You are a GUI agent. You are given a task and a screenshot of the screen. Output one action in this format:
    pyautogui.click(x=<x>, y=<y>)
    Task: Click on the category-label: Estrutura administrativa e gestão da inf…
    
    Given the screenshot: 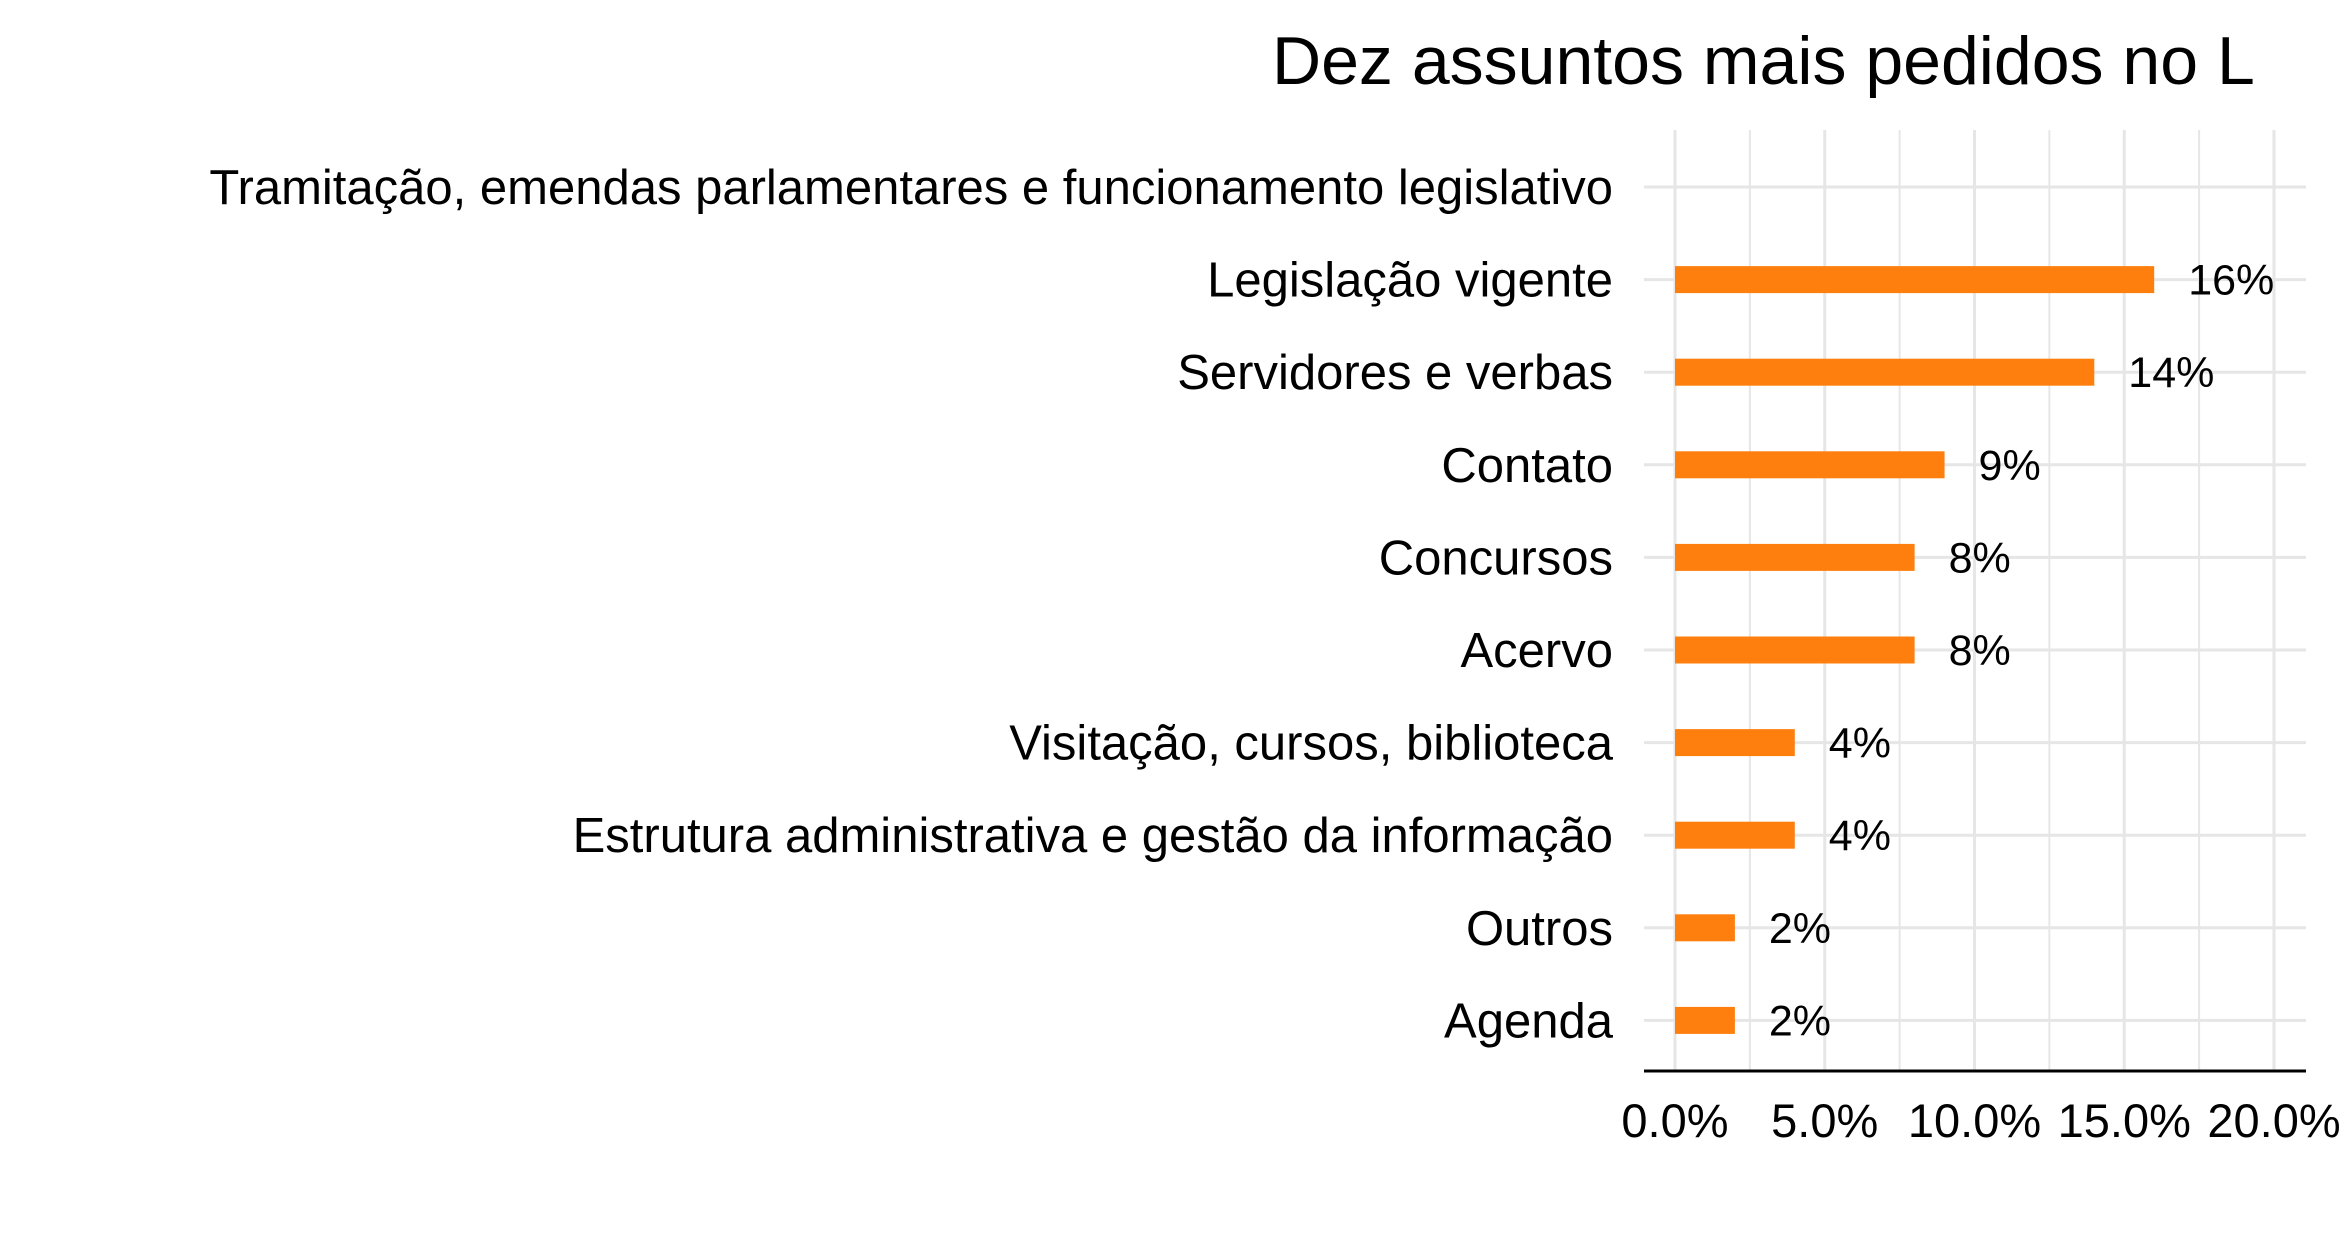 What is the action you would take?
    pyautogui.click(x=1093, y=836)
    